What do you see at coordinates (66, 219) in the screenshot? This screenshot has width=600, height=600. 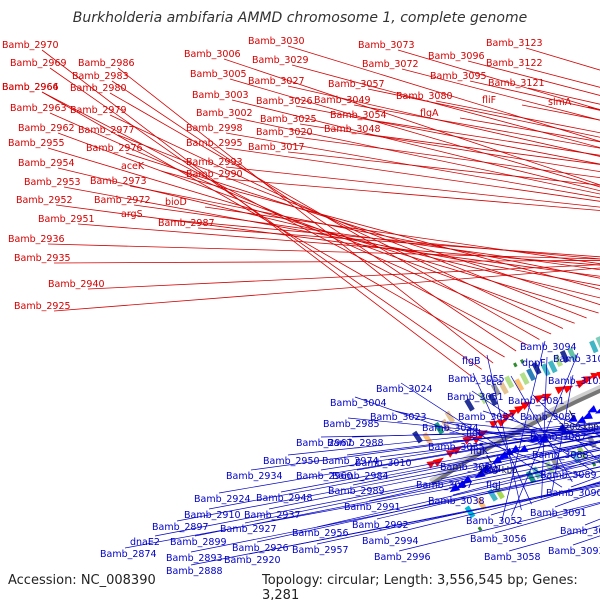 I see `gene-label-top: Bamb_2951` at bounding box center [66, 219].